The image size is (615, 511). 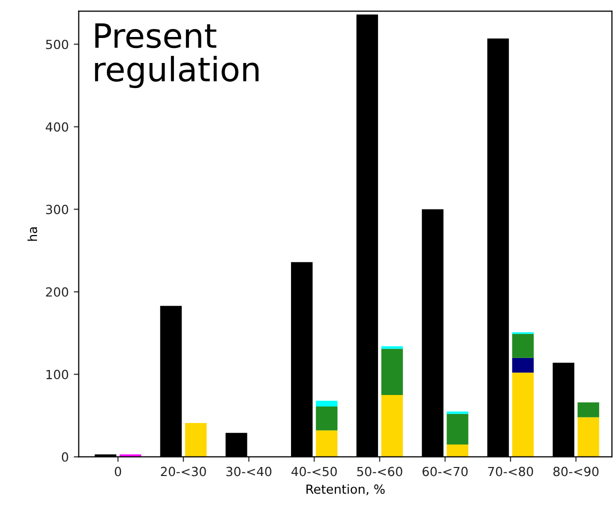 What do you see at coordinates (183, 471) in the screenshot?
I see `x-tick-label: 20-<30` at bounding box center [183, 471].